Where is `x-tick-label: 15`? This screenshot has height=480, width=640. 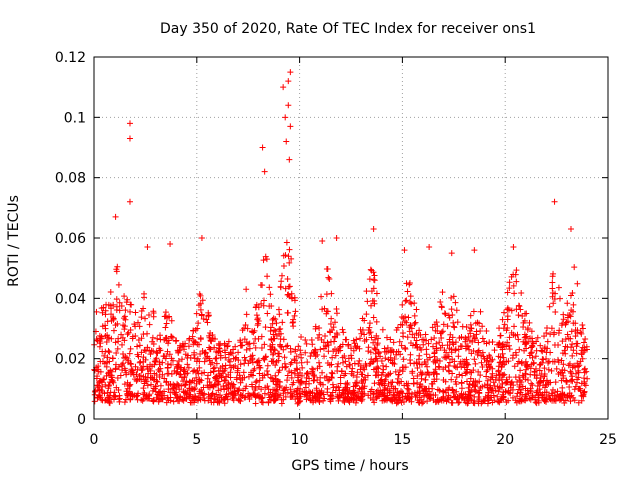
x-tick-label: 15 is located at coordinates (402, 440).